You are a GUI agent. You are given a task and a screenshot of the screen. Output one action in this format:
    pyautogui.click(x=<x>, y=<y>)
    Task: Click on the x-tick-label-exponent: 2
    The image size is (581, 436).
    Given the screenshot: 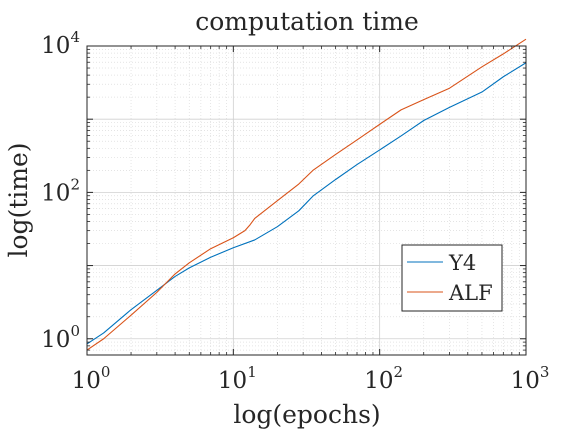 What is the action you would take?
    pyautogui.click(x=399, y=372)
    